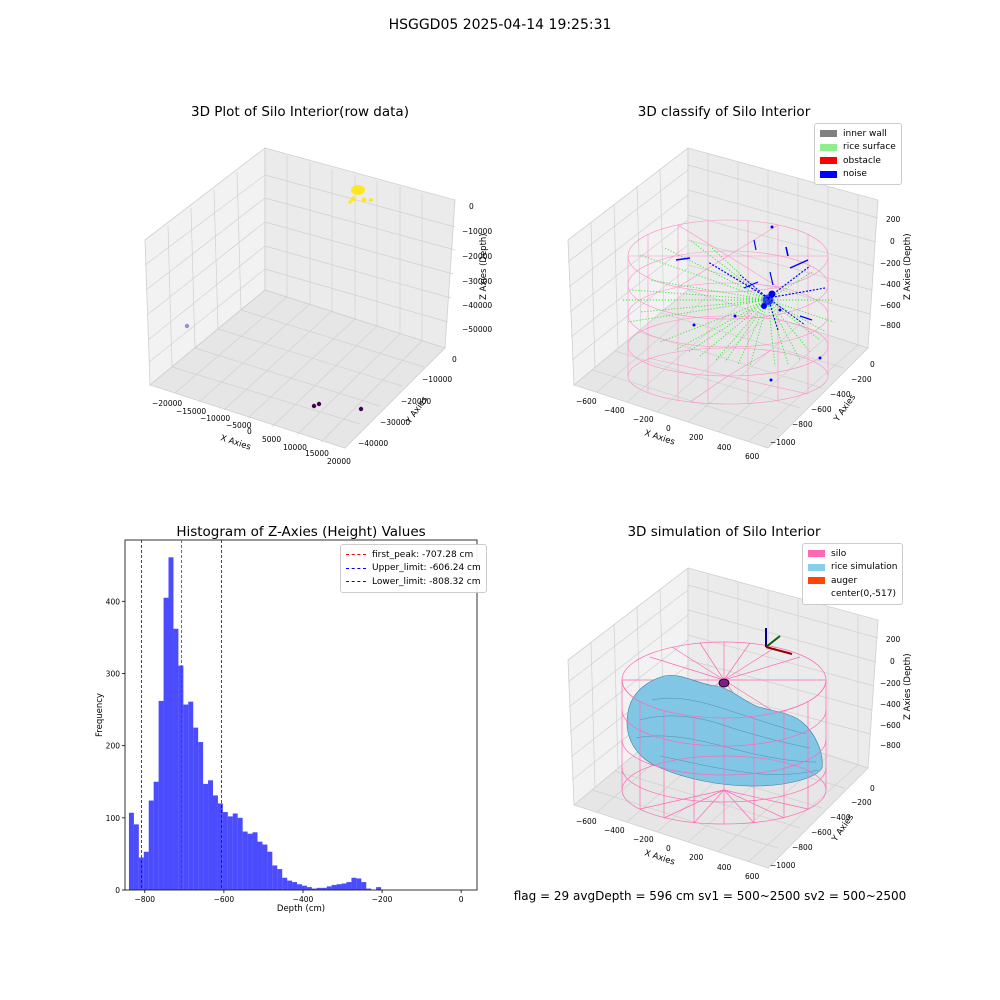 This screenshot has width=1000, height=1000. I want to click on figure-title: HSGGD05 2025-04-14 19:25:31, so click(500, 25).